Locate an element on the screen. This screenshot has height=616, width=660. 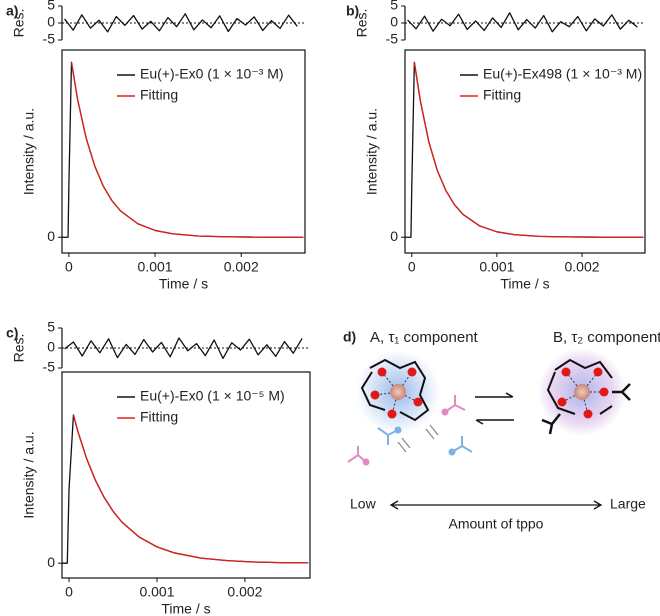
panel-label: c) is located at coordinates (12, 333).